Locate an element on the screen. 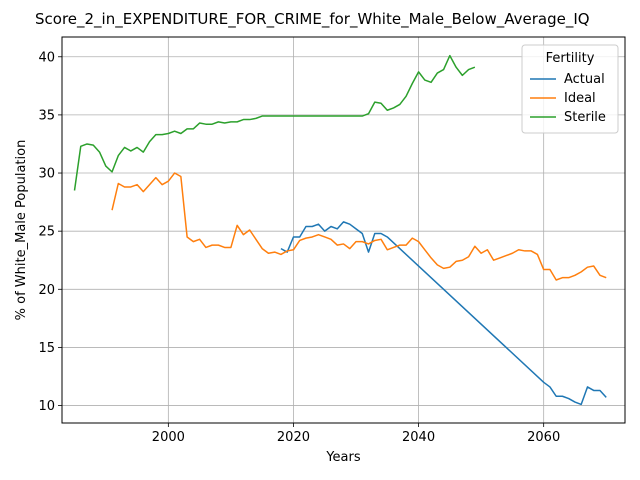 This screenshot has height=480, width=640. legend: Fertility Actual Ideal Sterile is located at coordinates (570, 89).